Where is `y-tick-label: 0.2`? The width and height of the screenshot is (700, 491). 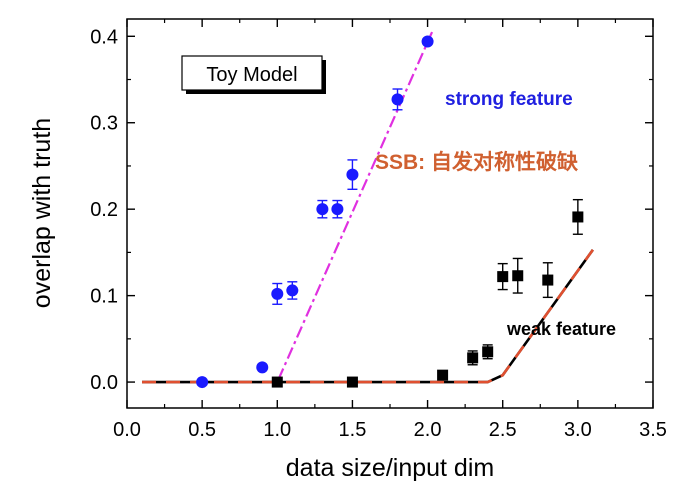
y-tick-label: 0.2 is located at coordinates (104, 210).